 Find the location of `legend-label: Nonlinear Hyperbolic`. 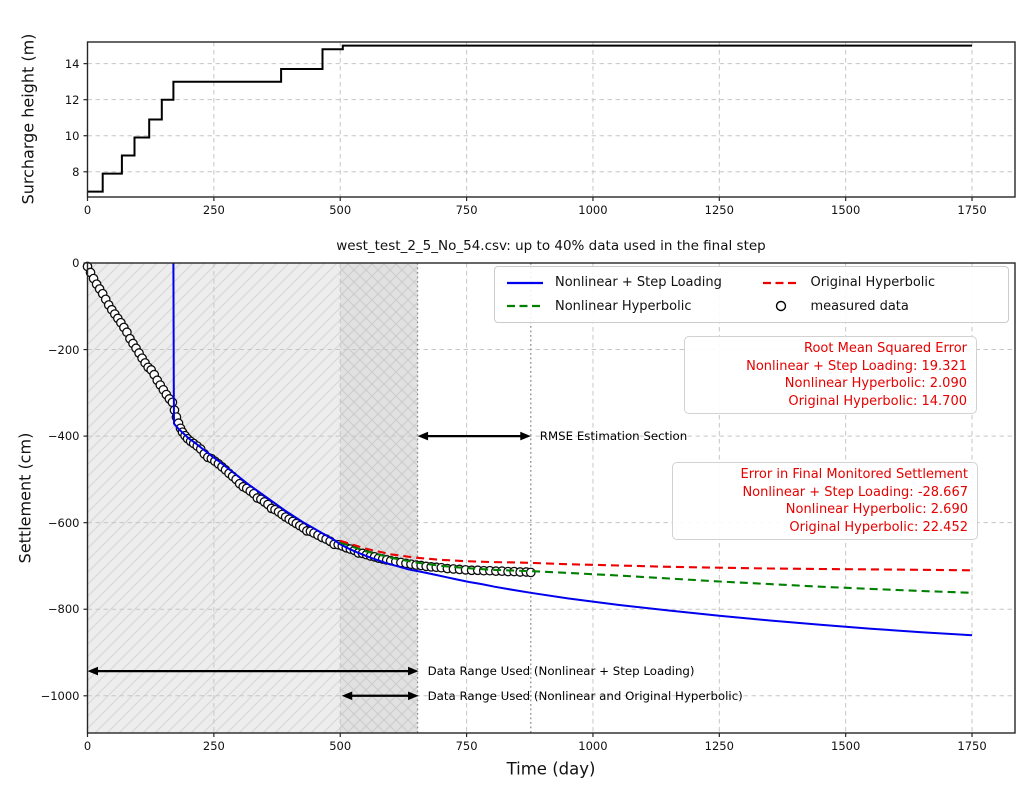

legend-label: Nonlinear Hyperbolic is located at coordinates (623, 306).